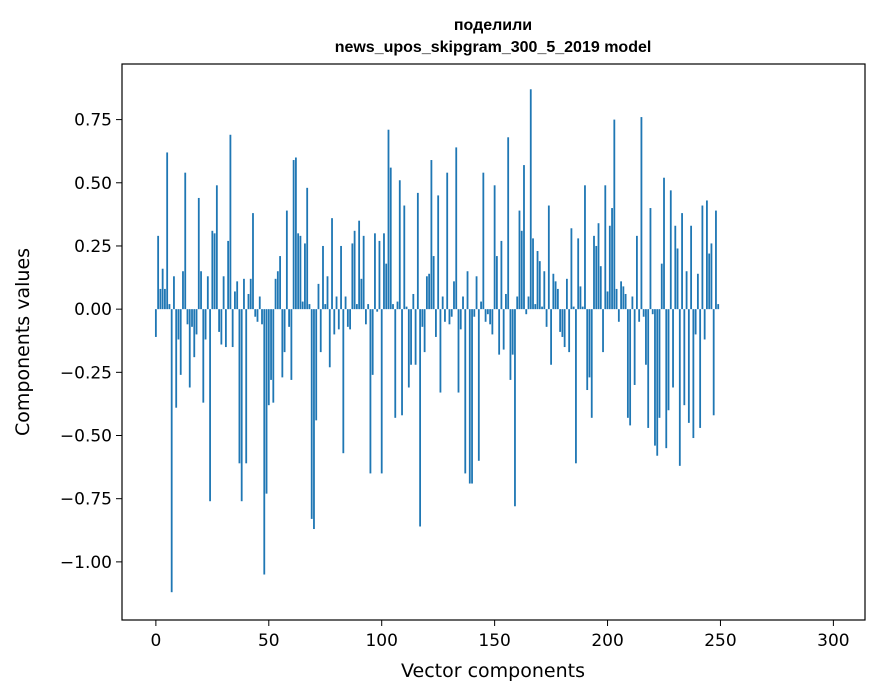 Image resolution: width=880 pixels, height=696 pixels. What do you see at coordinates (381, 641) in the screenshot?
I see `x-tick-label: 100` at bounding box center [381, 641].